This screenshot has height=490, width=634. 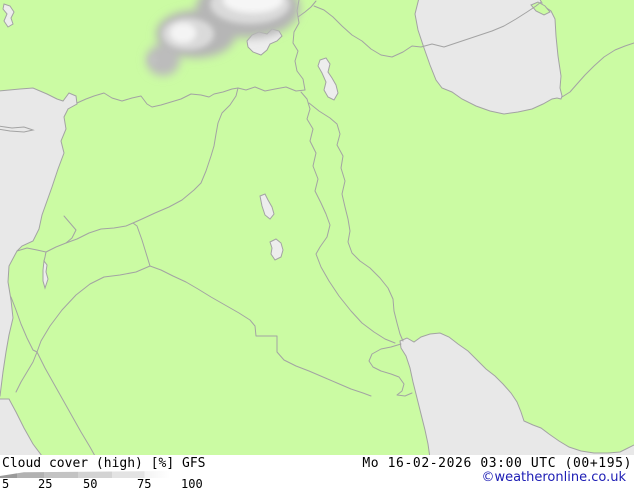 I want to click on border-israel-jordan-syria, so click(x=75, y=237).